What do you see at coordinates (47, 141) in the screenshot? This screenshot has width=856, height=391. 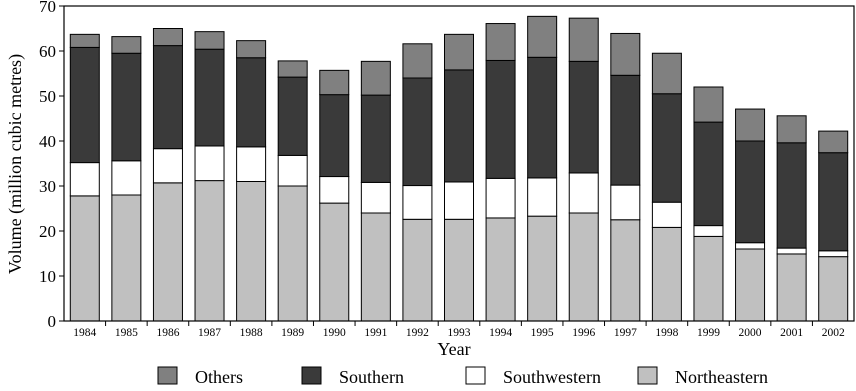 I see `y-tick-label: 40` at bounding box center [47, 141].